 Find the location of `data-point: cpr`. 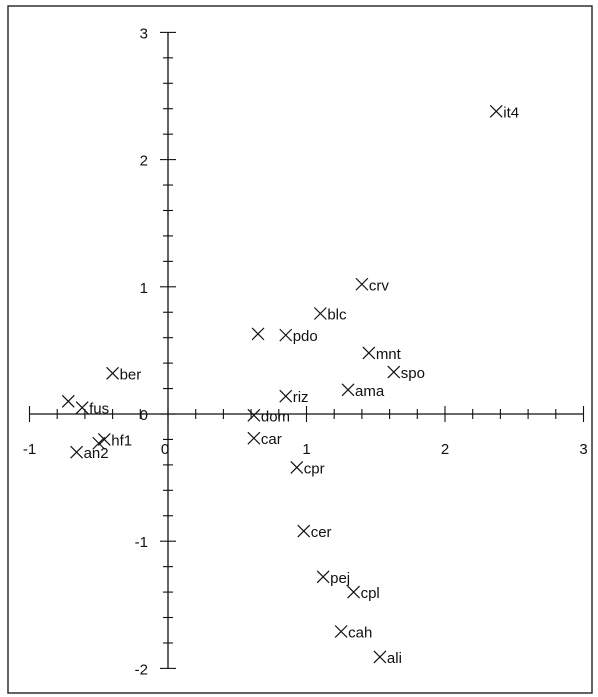

data-point: cpr is located at coordinates (307, 468).